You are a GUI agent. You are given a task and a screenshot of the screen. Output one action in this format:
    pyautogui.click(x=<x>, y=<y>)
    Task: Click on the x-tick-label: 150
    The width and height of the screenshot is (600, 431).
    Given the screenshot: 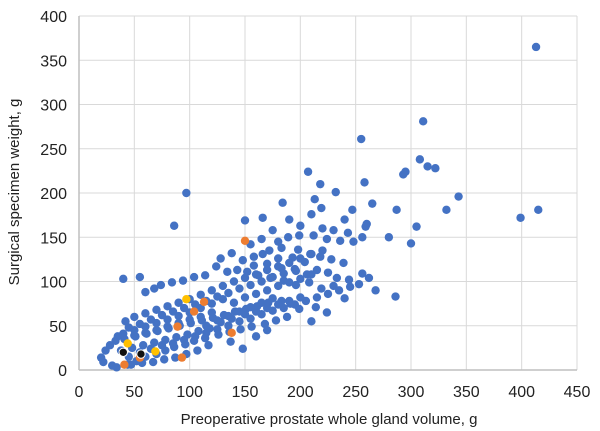 What is the action you would take?
    pyautogui.click(x=245, y=392)
    